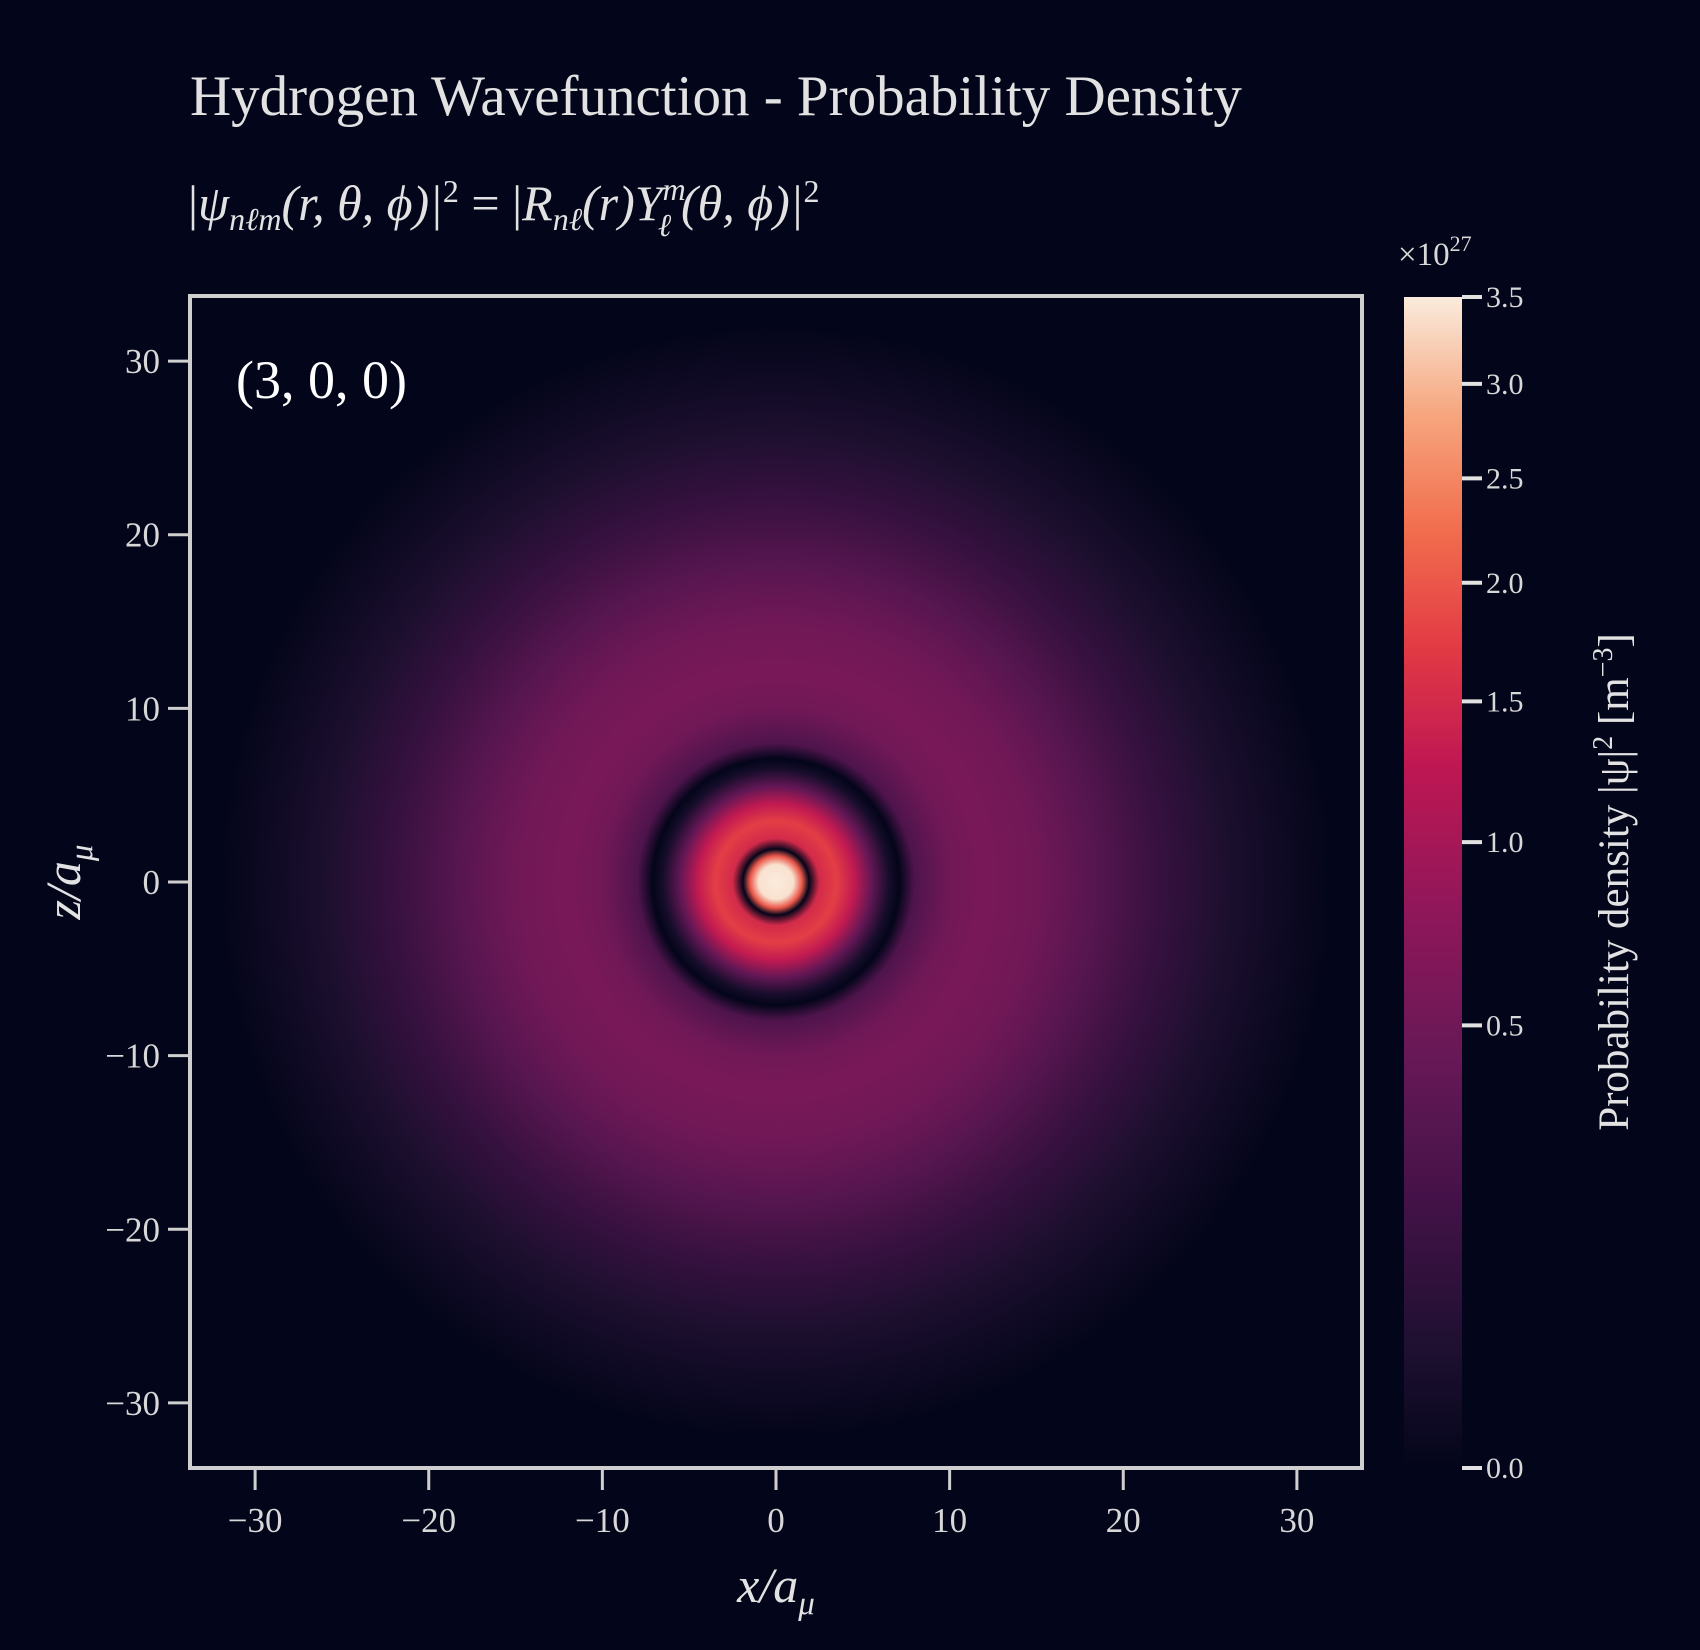 The width and height of the screenshot is (1700, 1650). What do you see at coordinates (1603, 663) in the screenshot?
I see `colorbar-label-unit-pow: −3` at bounding box center [1603, 663].